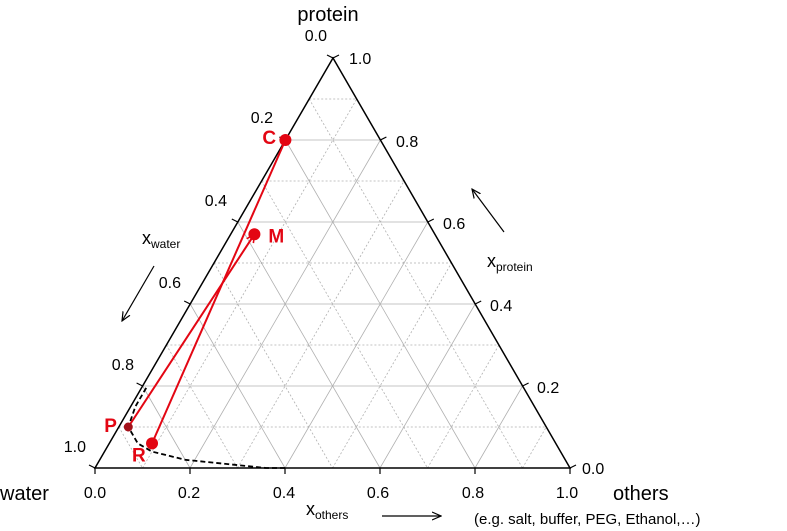 The width and height of the screenshot is (787, 531). What do you see at coordinates (269, 138) in the screenshot?
I see `point-c-label: C` at bounding box center [269, 138].